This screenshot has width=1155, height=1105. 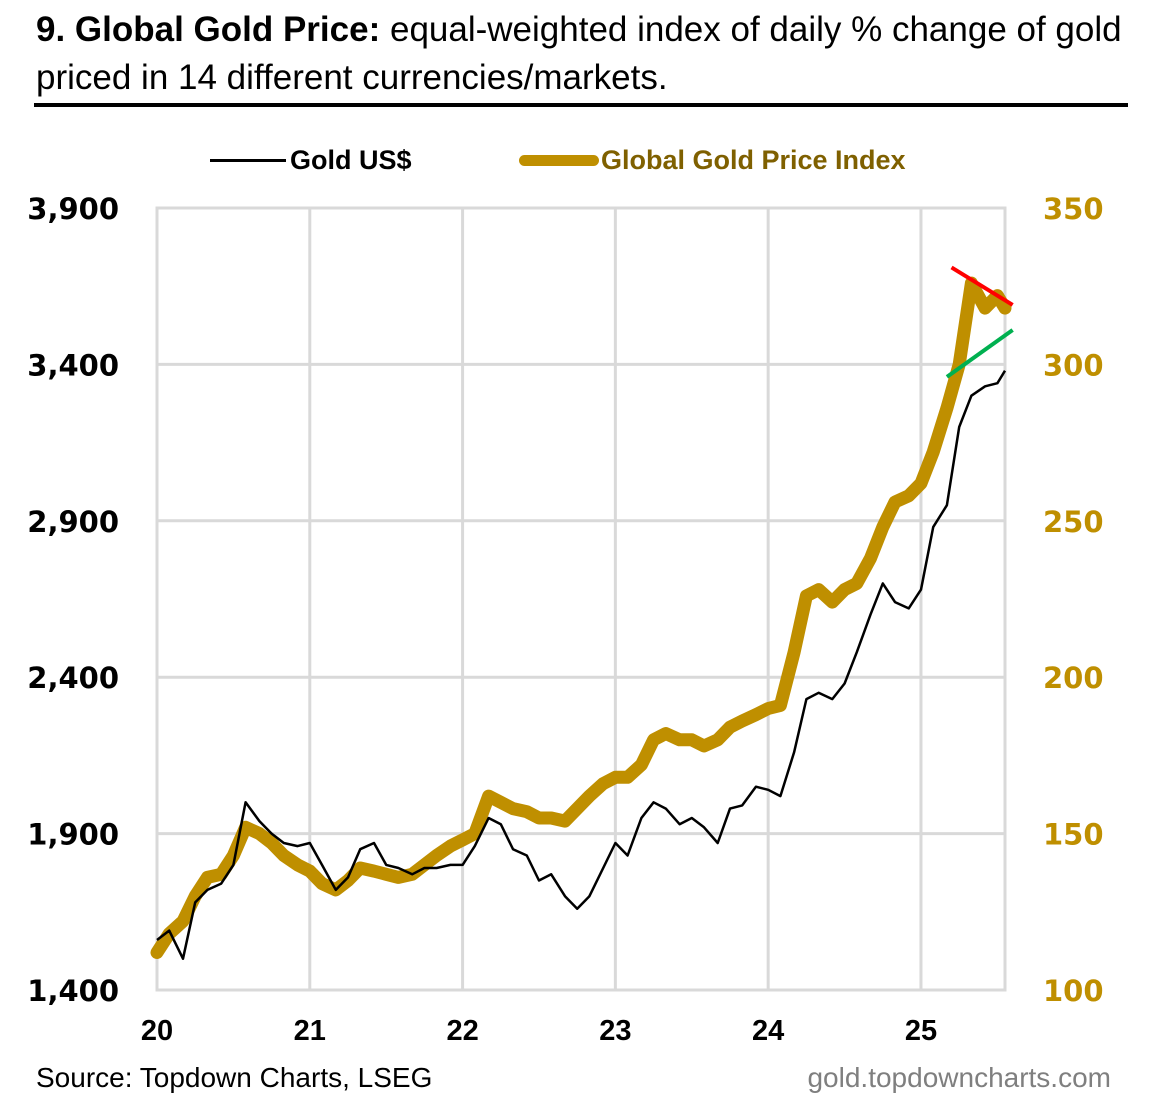 I want to click on y-right-tick-label: 250, so click(x=1073, y=522).